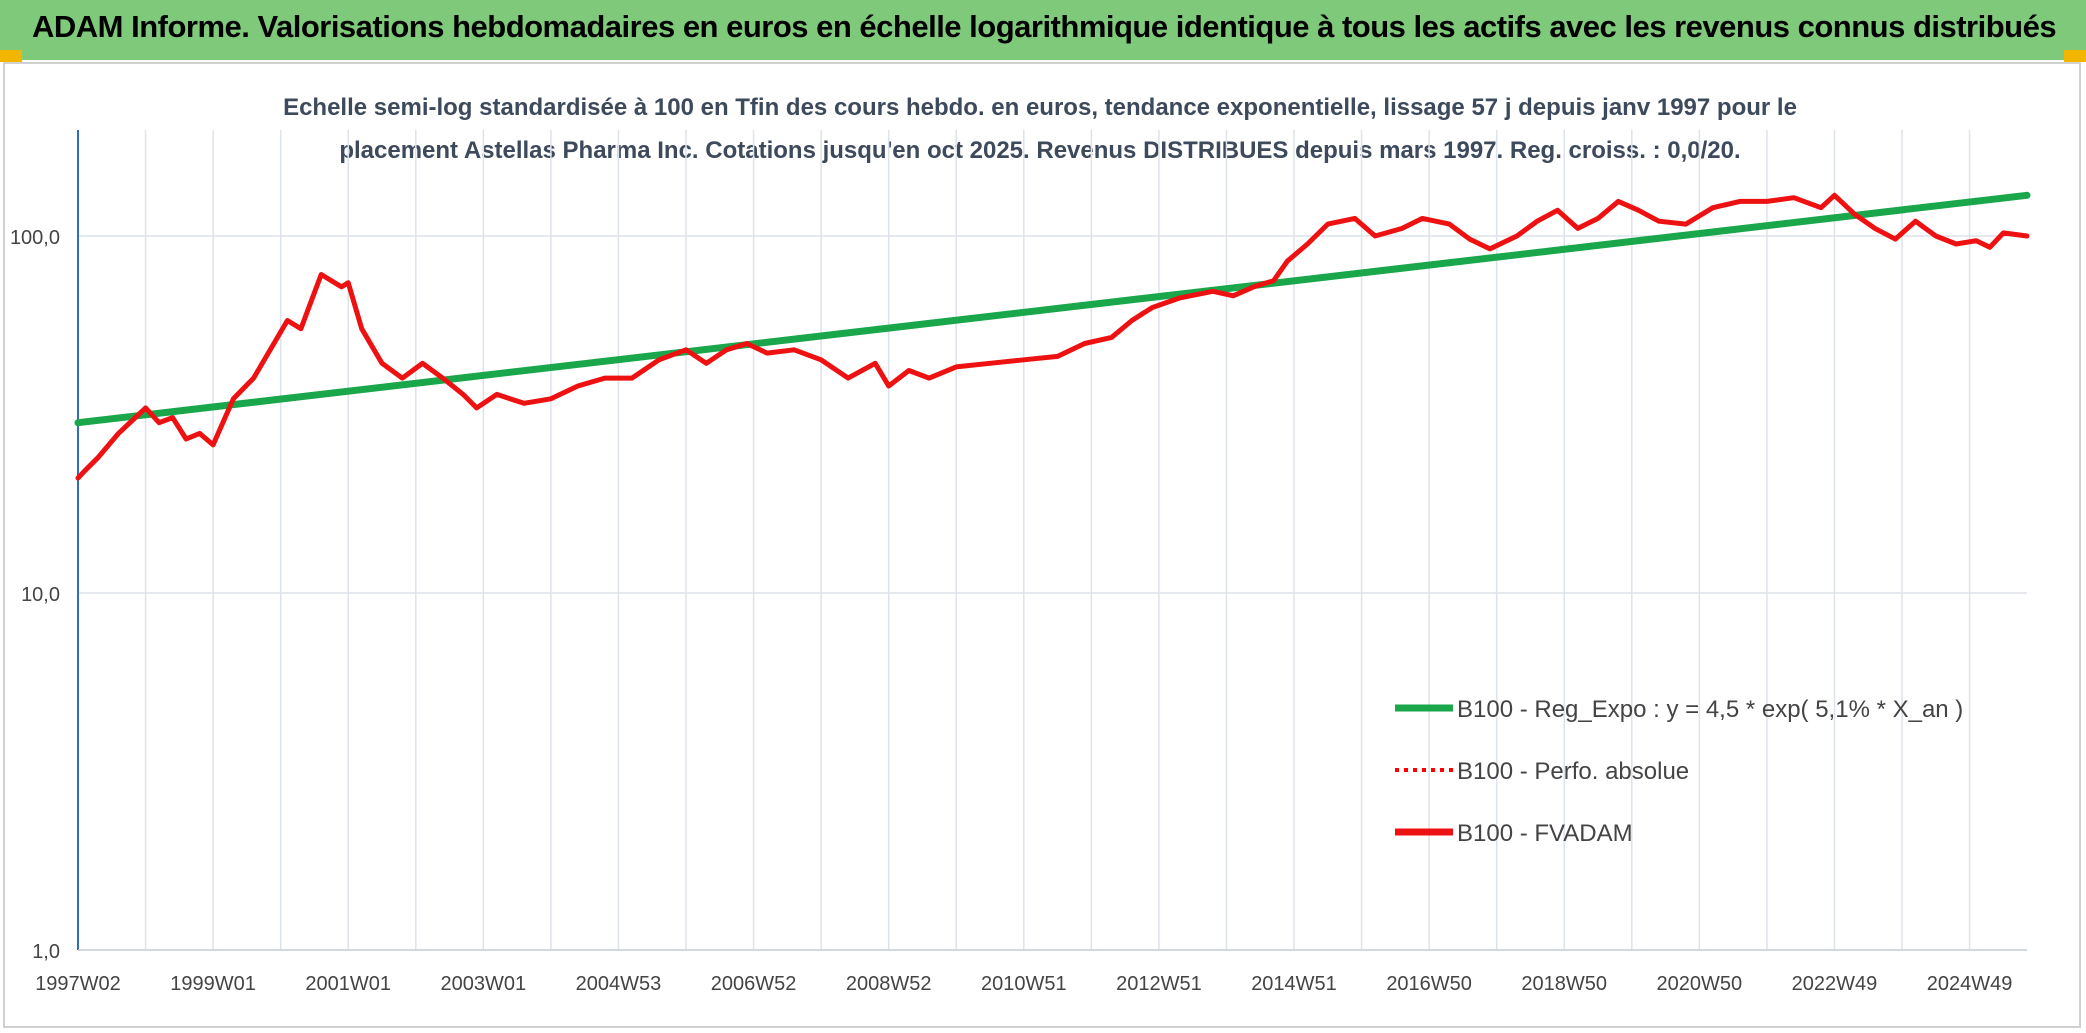  Describe the element at coordinates (348, 984) in the screenshot. I see `x-tick-label: 2001W01` at that location.